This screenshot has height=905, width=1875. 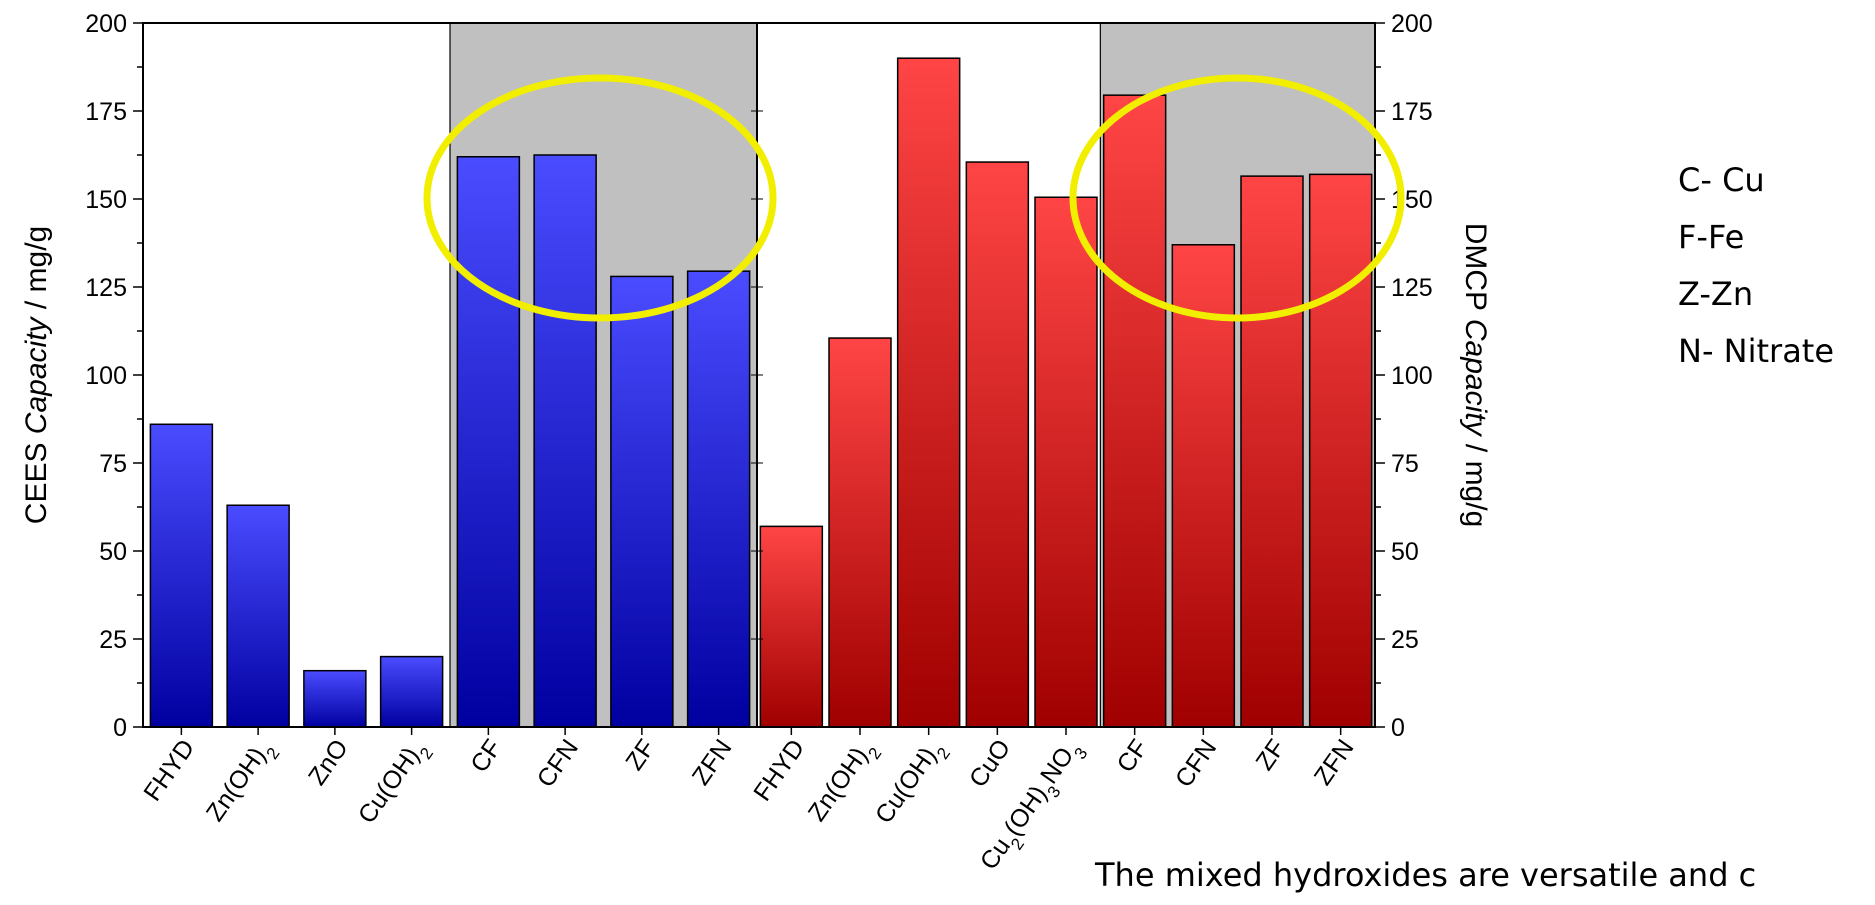 I want to click on right-tick-label: 175, so click(x=1412, y=112).